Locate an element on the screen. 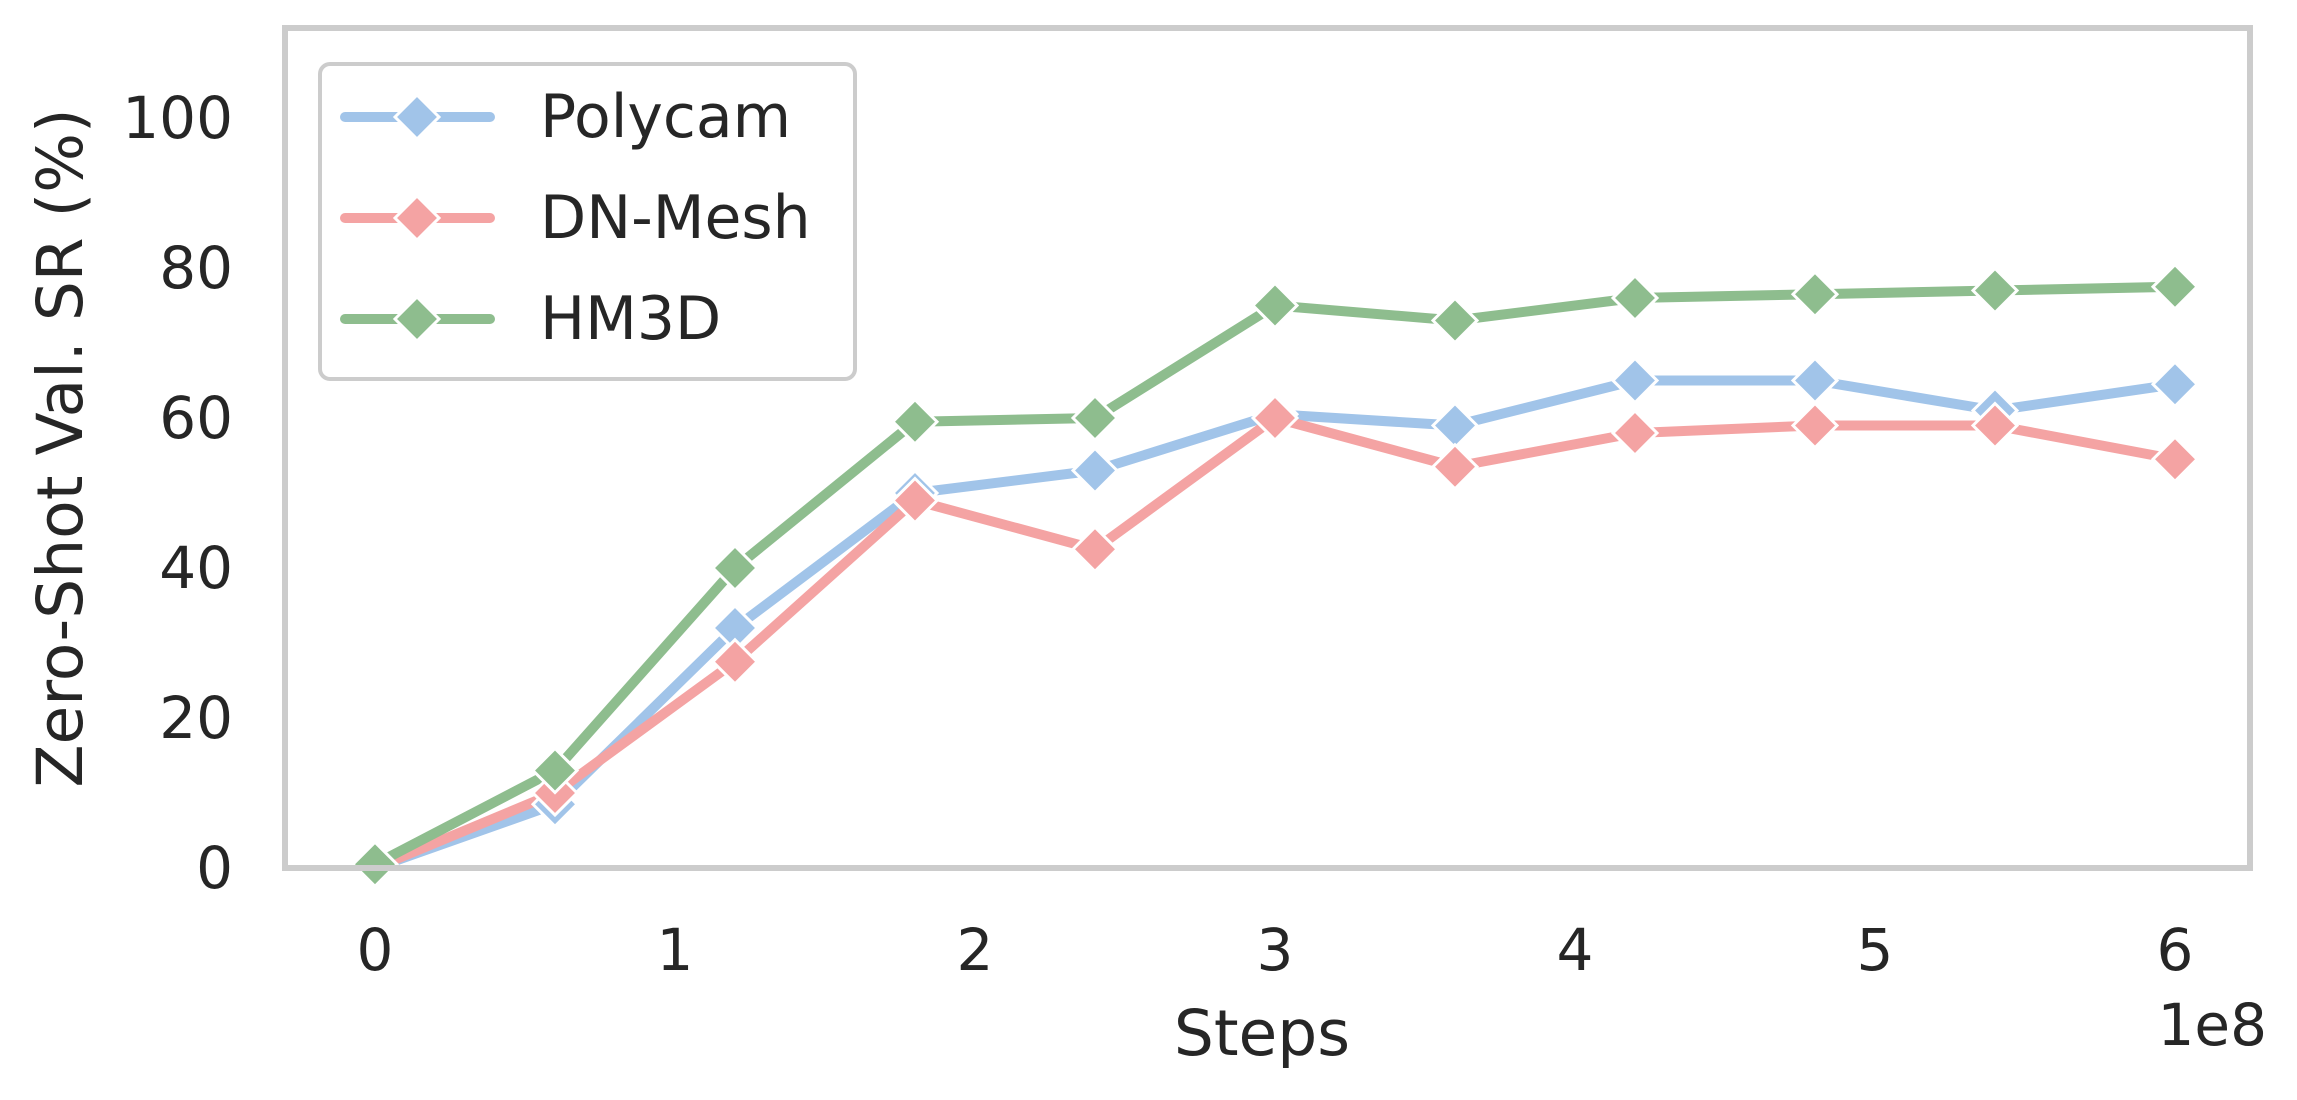 The width and height of the screenshot is (2297, 1100). legend-swatch-marker-dn-mesh is located at coordinates (417, 218).